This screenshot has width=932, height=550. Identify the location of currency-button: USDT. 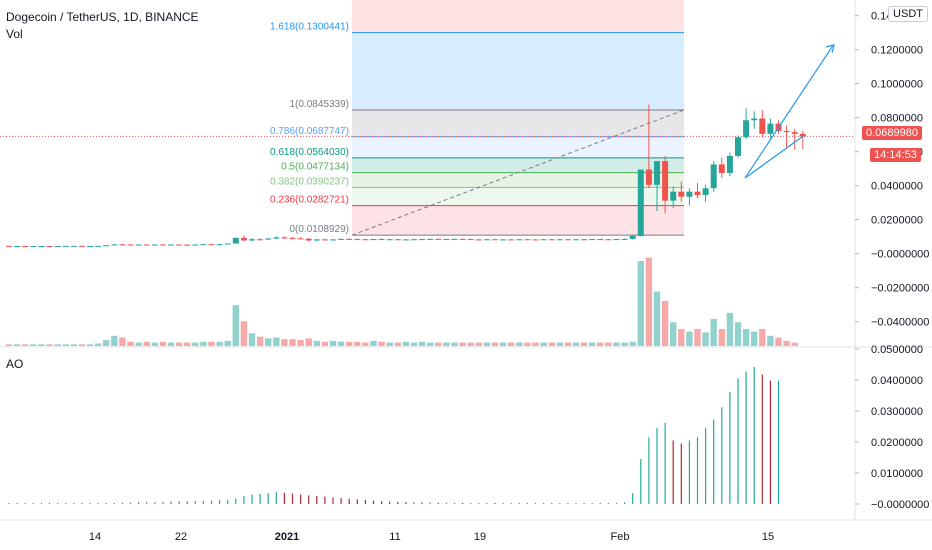
(908, 14).